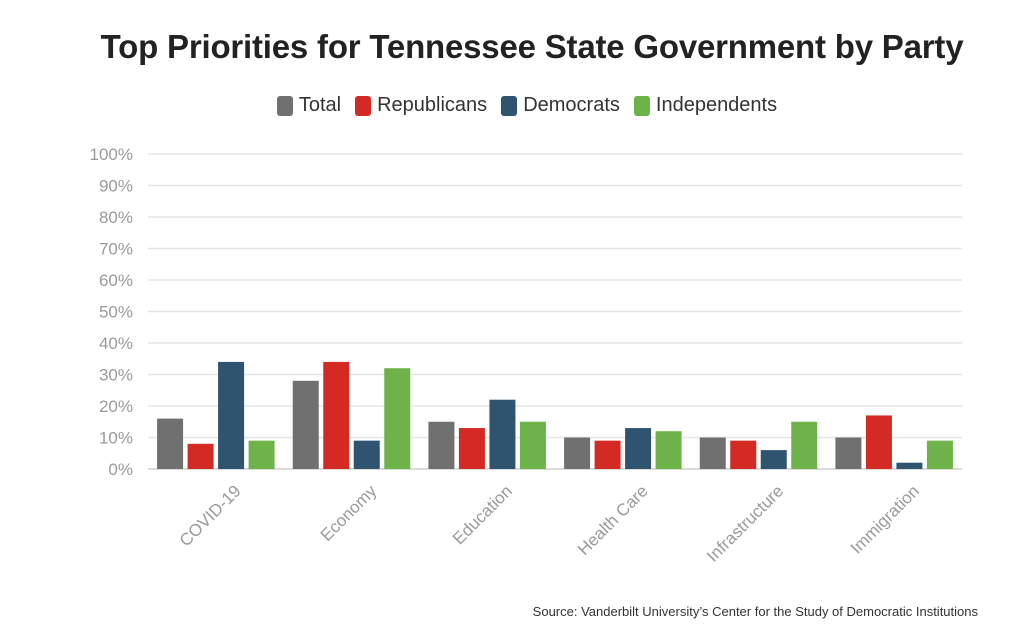 The width and height of the screenshot is (1024, 638). I want to click on bar-total-immigration, so click(848, 453).